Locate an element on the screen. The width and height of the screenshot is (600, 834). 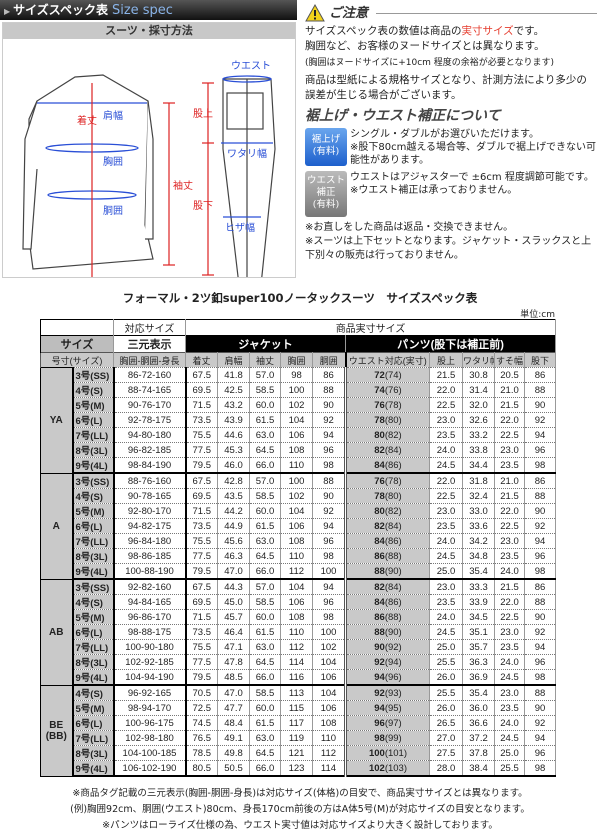
size-cell: 5号(M) is located at coordinates (93, 617).